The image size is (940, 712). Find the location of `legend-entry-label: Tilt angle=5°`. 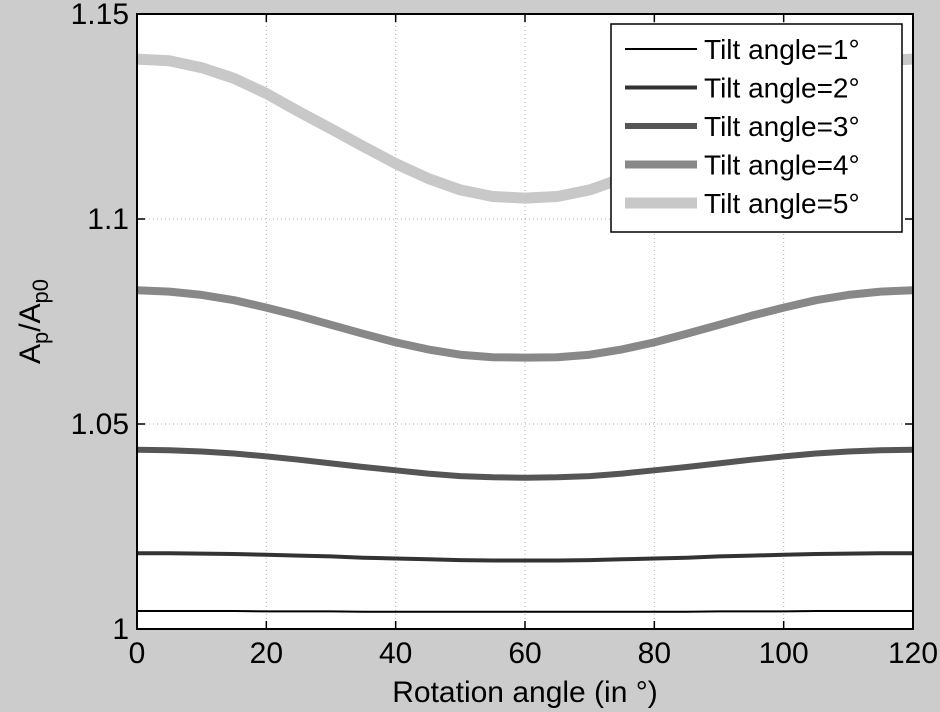

legend-entry-label: Tilt angle=5° is located at coordinates (782, 203).